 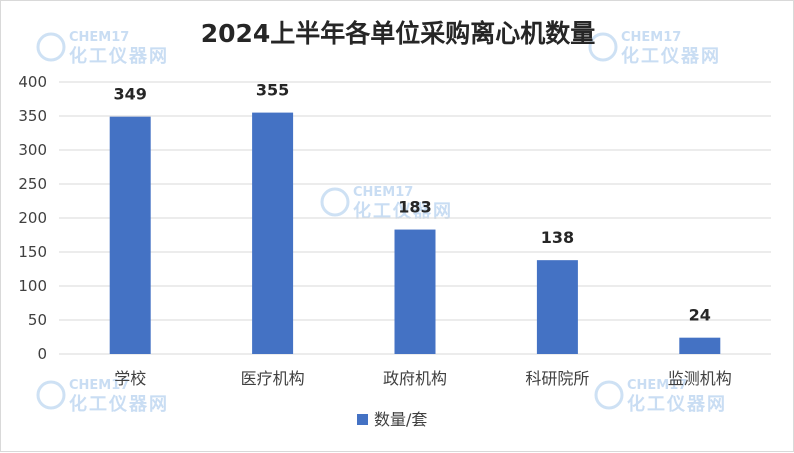 I want to click on category-label: 科研院所, so click(x=557, y=378).